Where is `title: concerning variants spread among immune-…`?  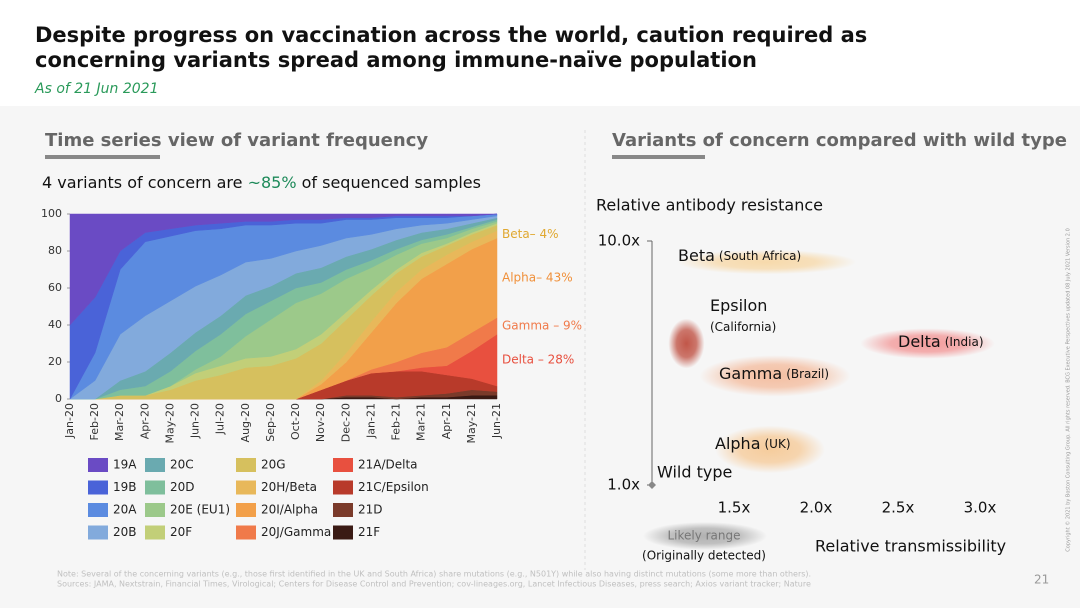
title: concerning variants spread among immune-… is located at coordinates (396, 60).